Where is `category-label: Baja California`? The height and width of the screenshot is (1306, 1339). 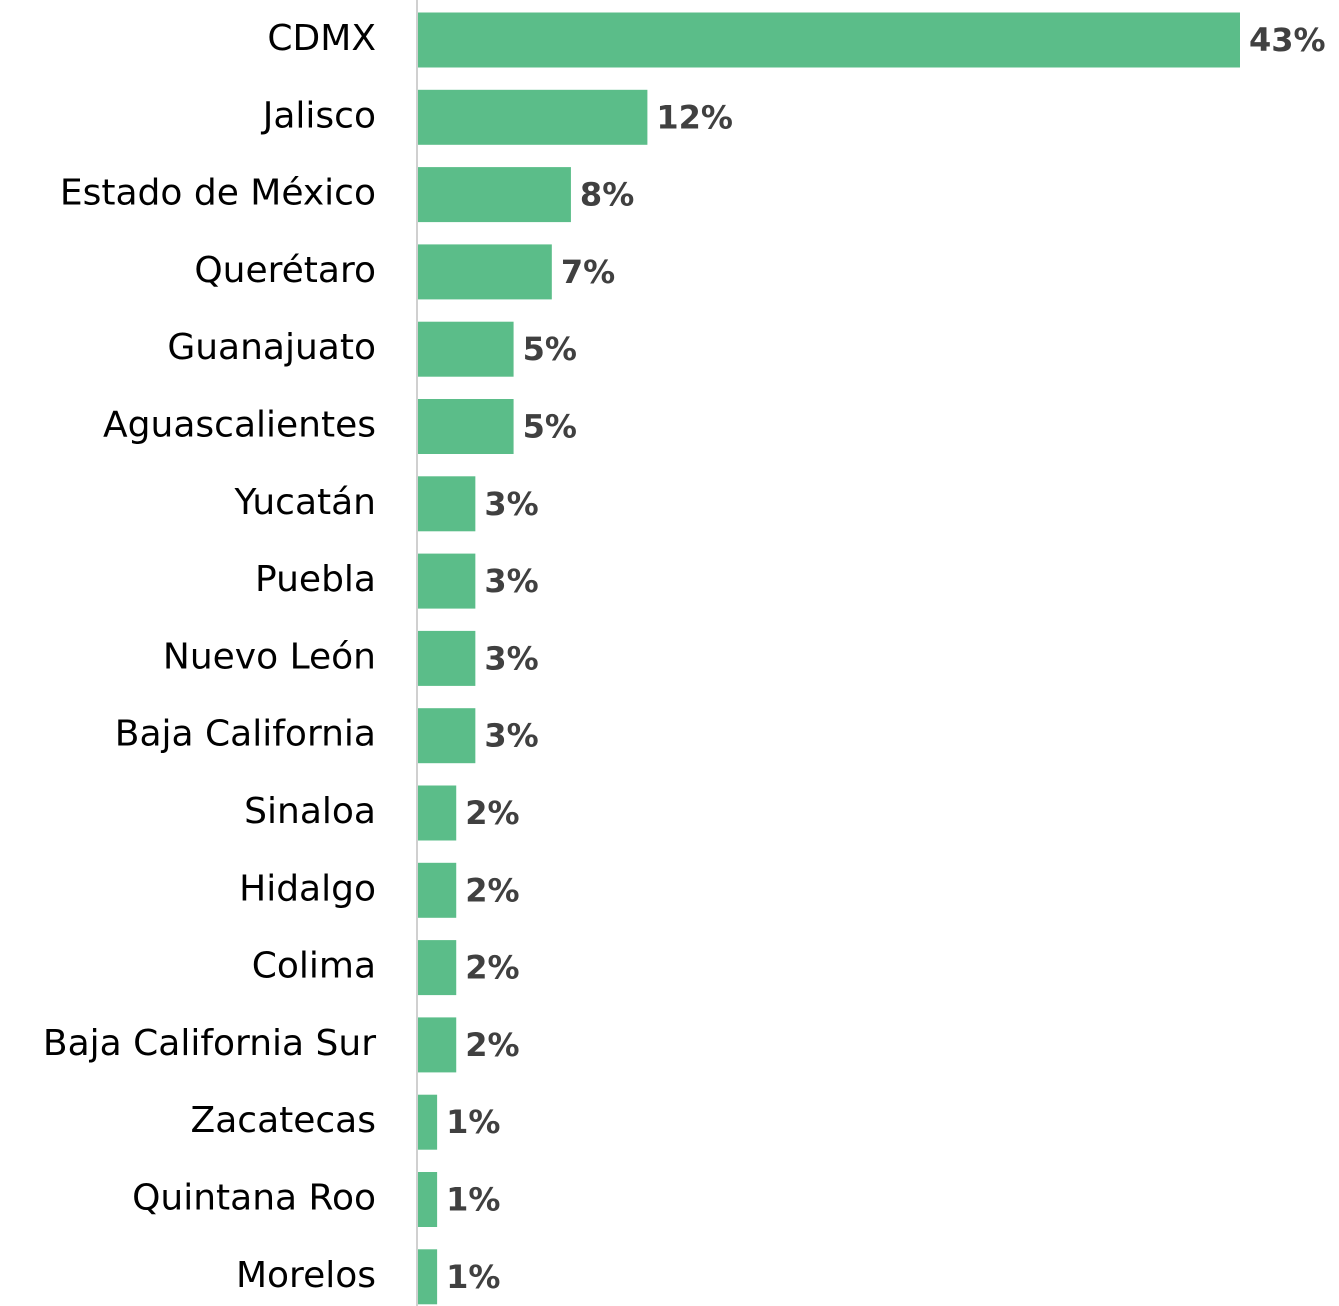 category-label: Baja California is located at coordinates (245, 734).